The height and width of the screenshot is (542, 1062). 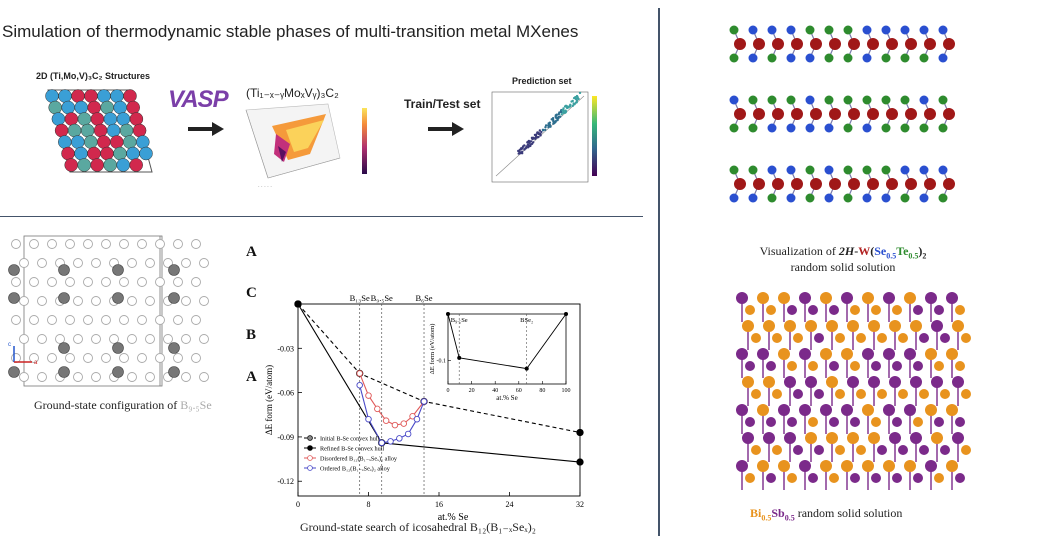 I want to click on data-point, so click(x=368, y=395).